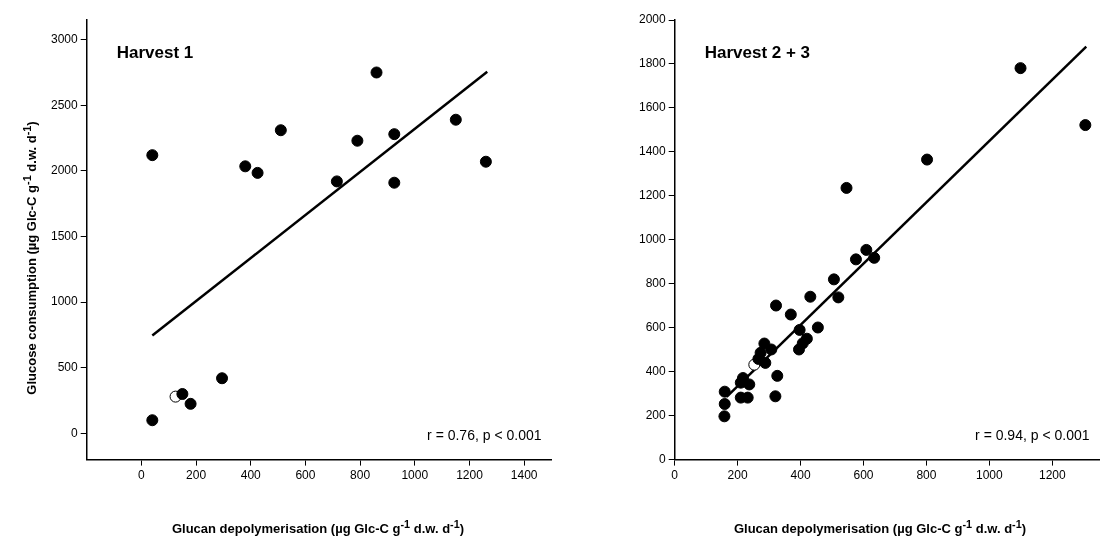 The image size is (1112, 548). Describe the element at coordinates (64, 39) in the screenshot. I see `y-tick-label: 3000` at that location.